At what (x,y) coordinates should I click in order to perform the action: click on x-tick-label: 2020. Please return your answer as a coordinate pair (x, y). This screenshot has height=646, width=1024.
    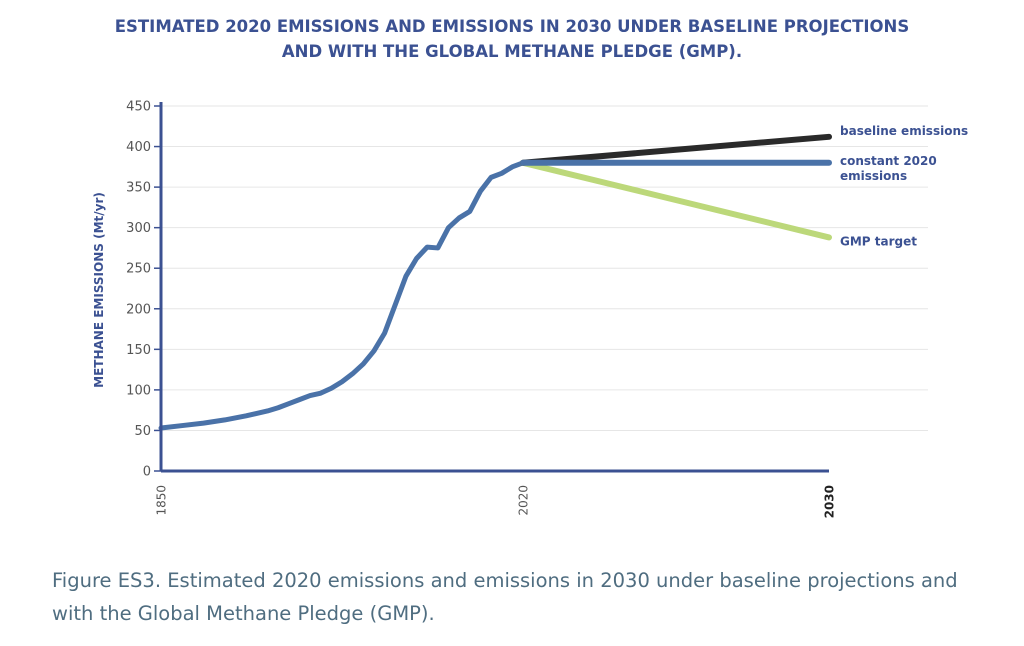
    Looking at the image, I should click on (524, 500).